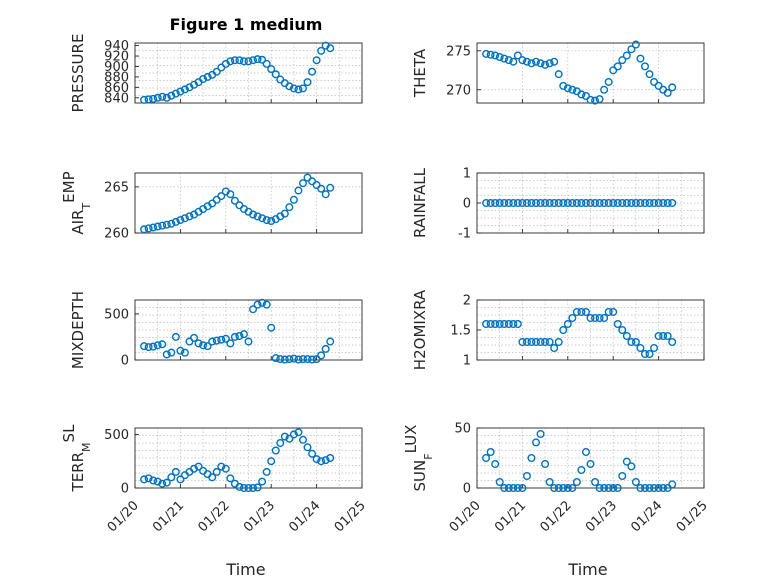 This screenshot has width=778, height=587. What do you see at coordinates (462, 429) in the screenshot?
I see `y-tick-label: 50` at bounding box center [462, 429].